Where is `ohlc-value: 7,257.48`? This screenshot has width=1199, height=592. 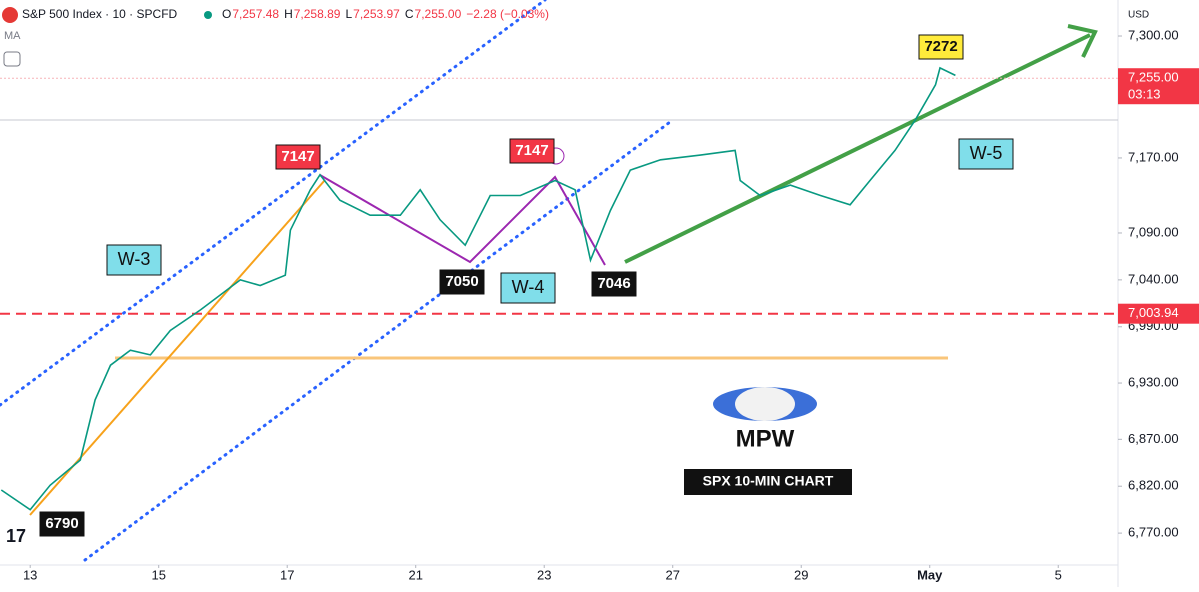 ohlc-value: 7,257.48 is located at coordinates (255, 14).